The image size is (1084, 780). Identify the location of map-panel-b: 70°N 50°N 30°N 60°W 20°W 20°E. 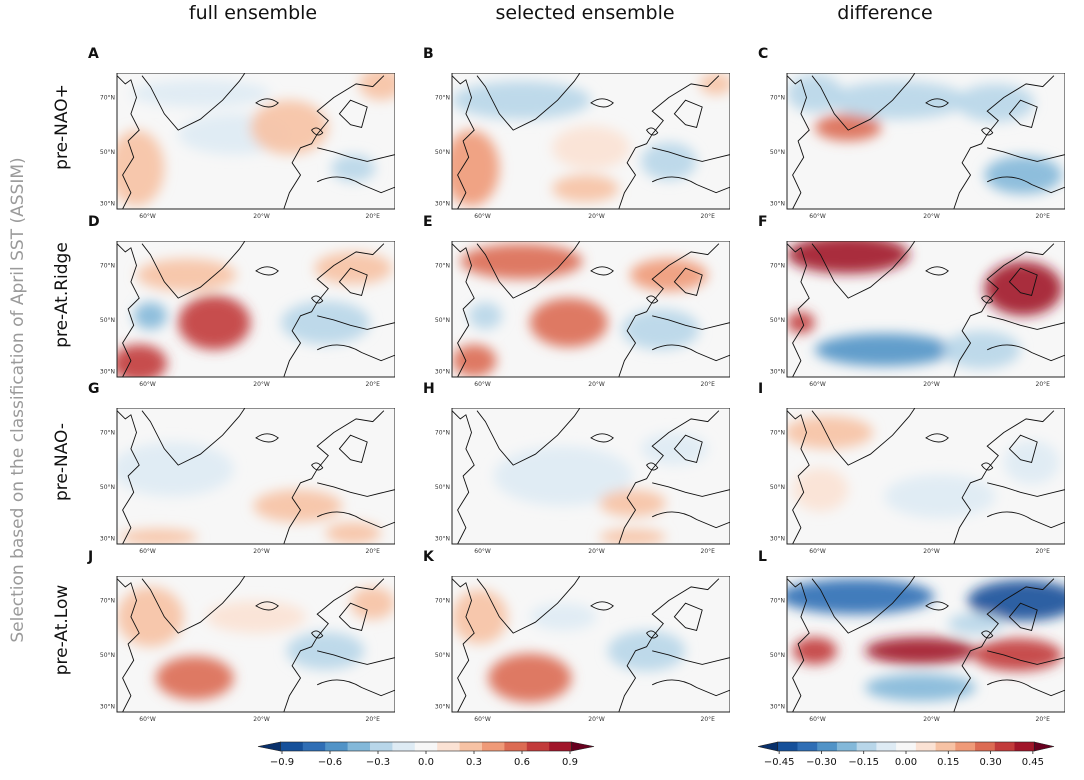
(581, 148).